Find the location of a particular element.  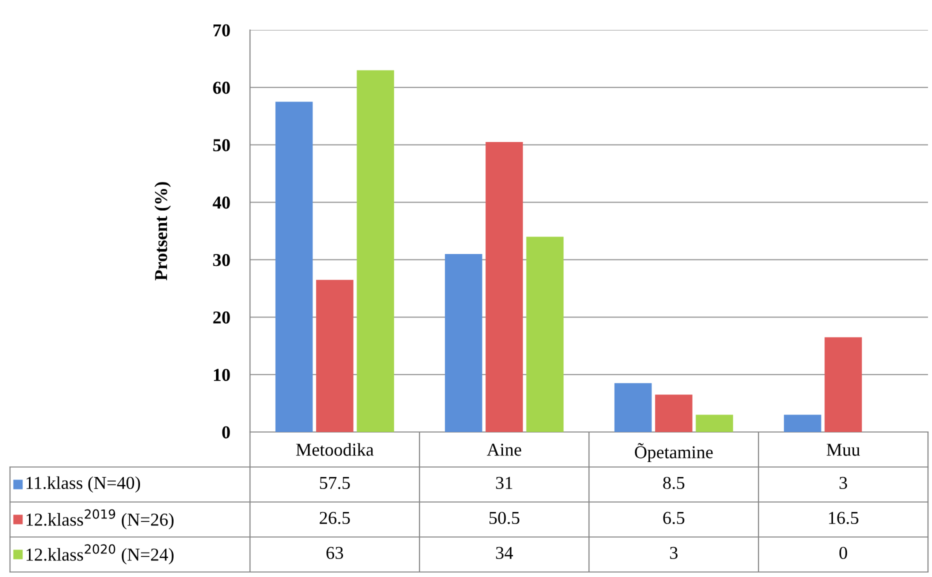

y-tick-label: 0 is located at coordinates (226, 432).